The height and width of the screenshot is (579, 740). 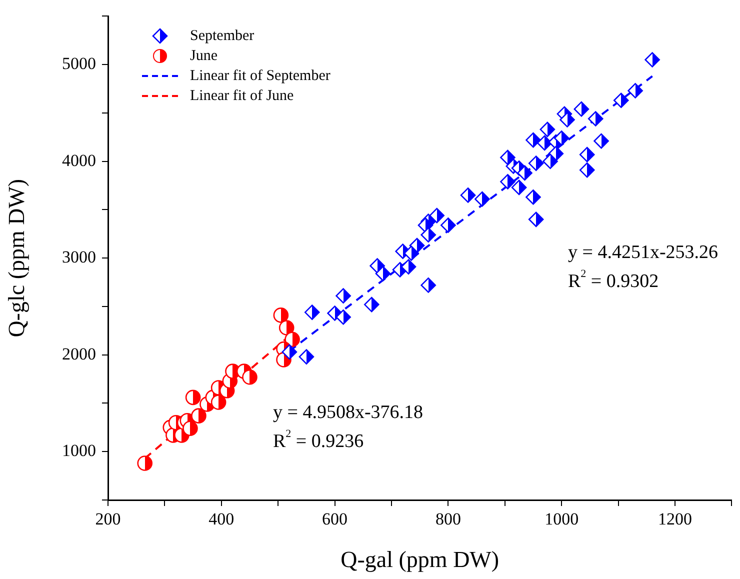 What do you see at coordinates (643, 252) in the screenshot?
I see `annotation: y = 4.4251x-253.26` at bounding box center [643, 252].